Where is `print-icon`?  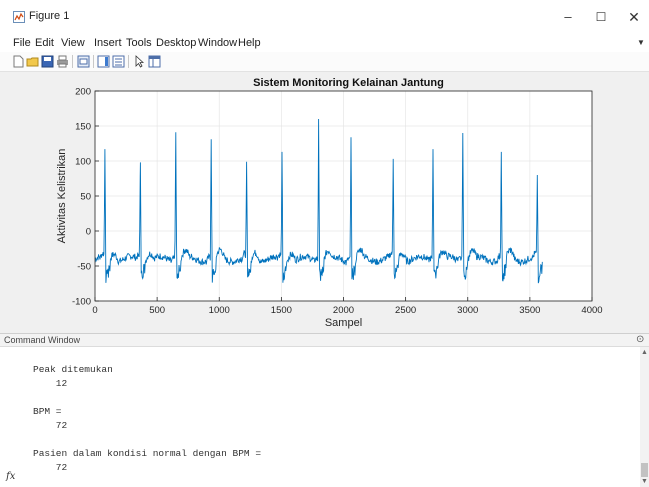 print-icon is located at coordinates (62, 61).